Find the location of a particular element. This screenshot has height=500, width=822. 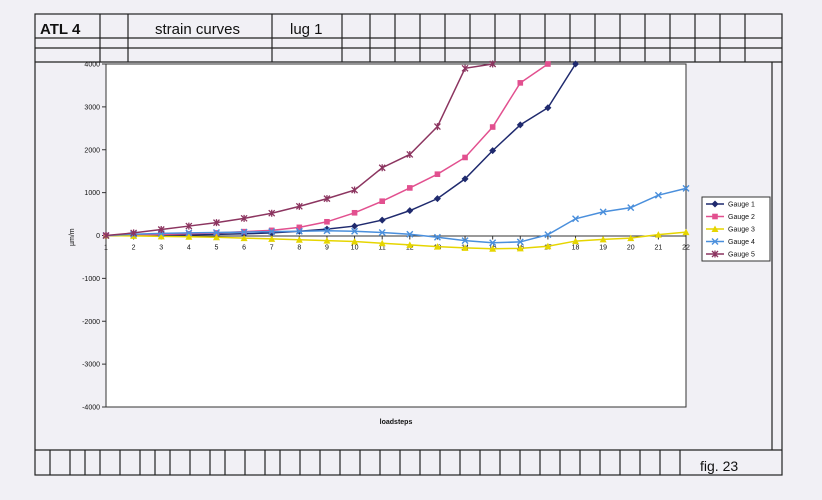

y-tick-label: 3000 is located at coordinates (92, 107).